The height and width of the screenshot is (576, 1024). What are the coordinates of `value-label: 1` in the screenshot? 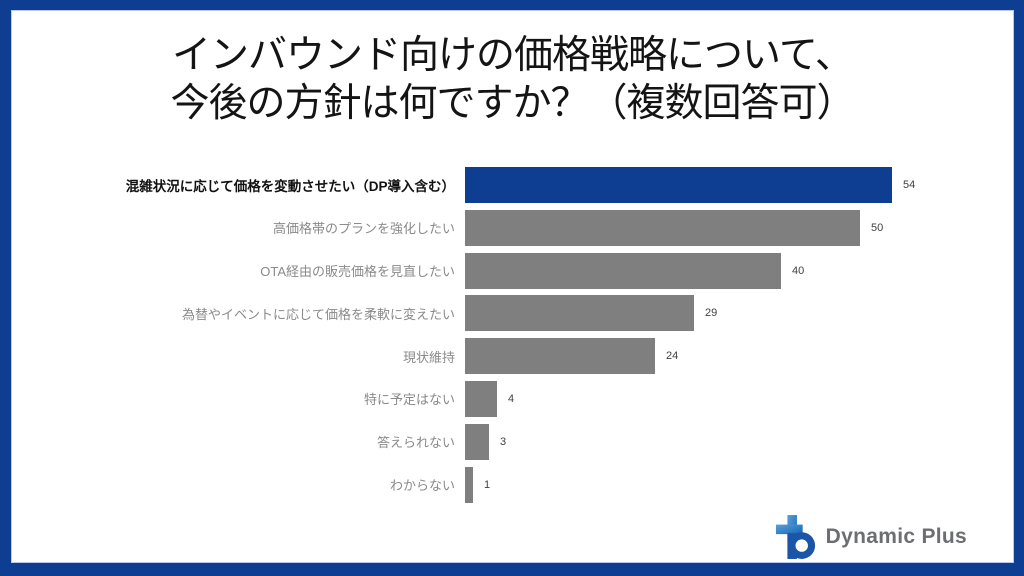 It's located at (487, 484).